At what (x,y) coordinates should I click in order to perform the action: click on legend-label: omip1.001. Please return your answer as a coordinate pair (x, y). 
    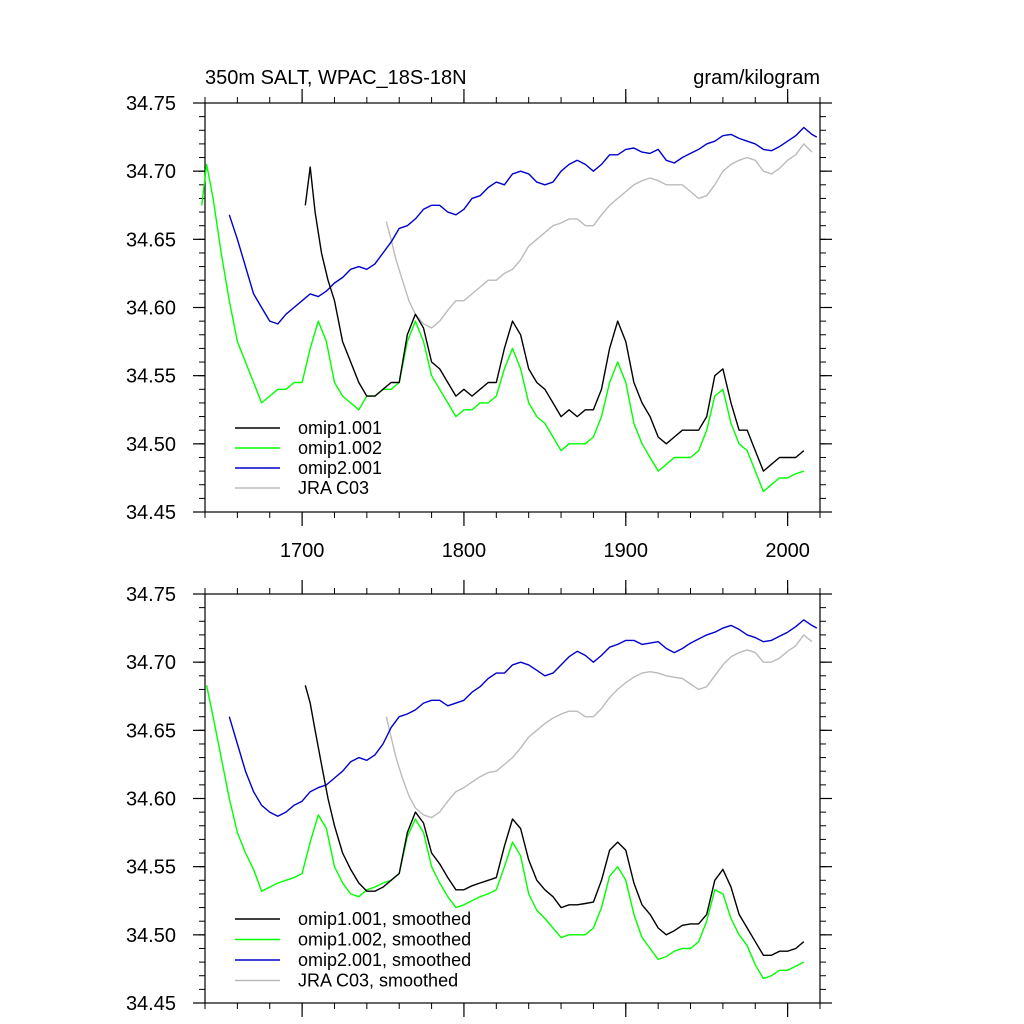
    Looking at the image, I should click on (340, 428).